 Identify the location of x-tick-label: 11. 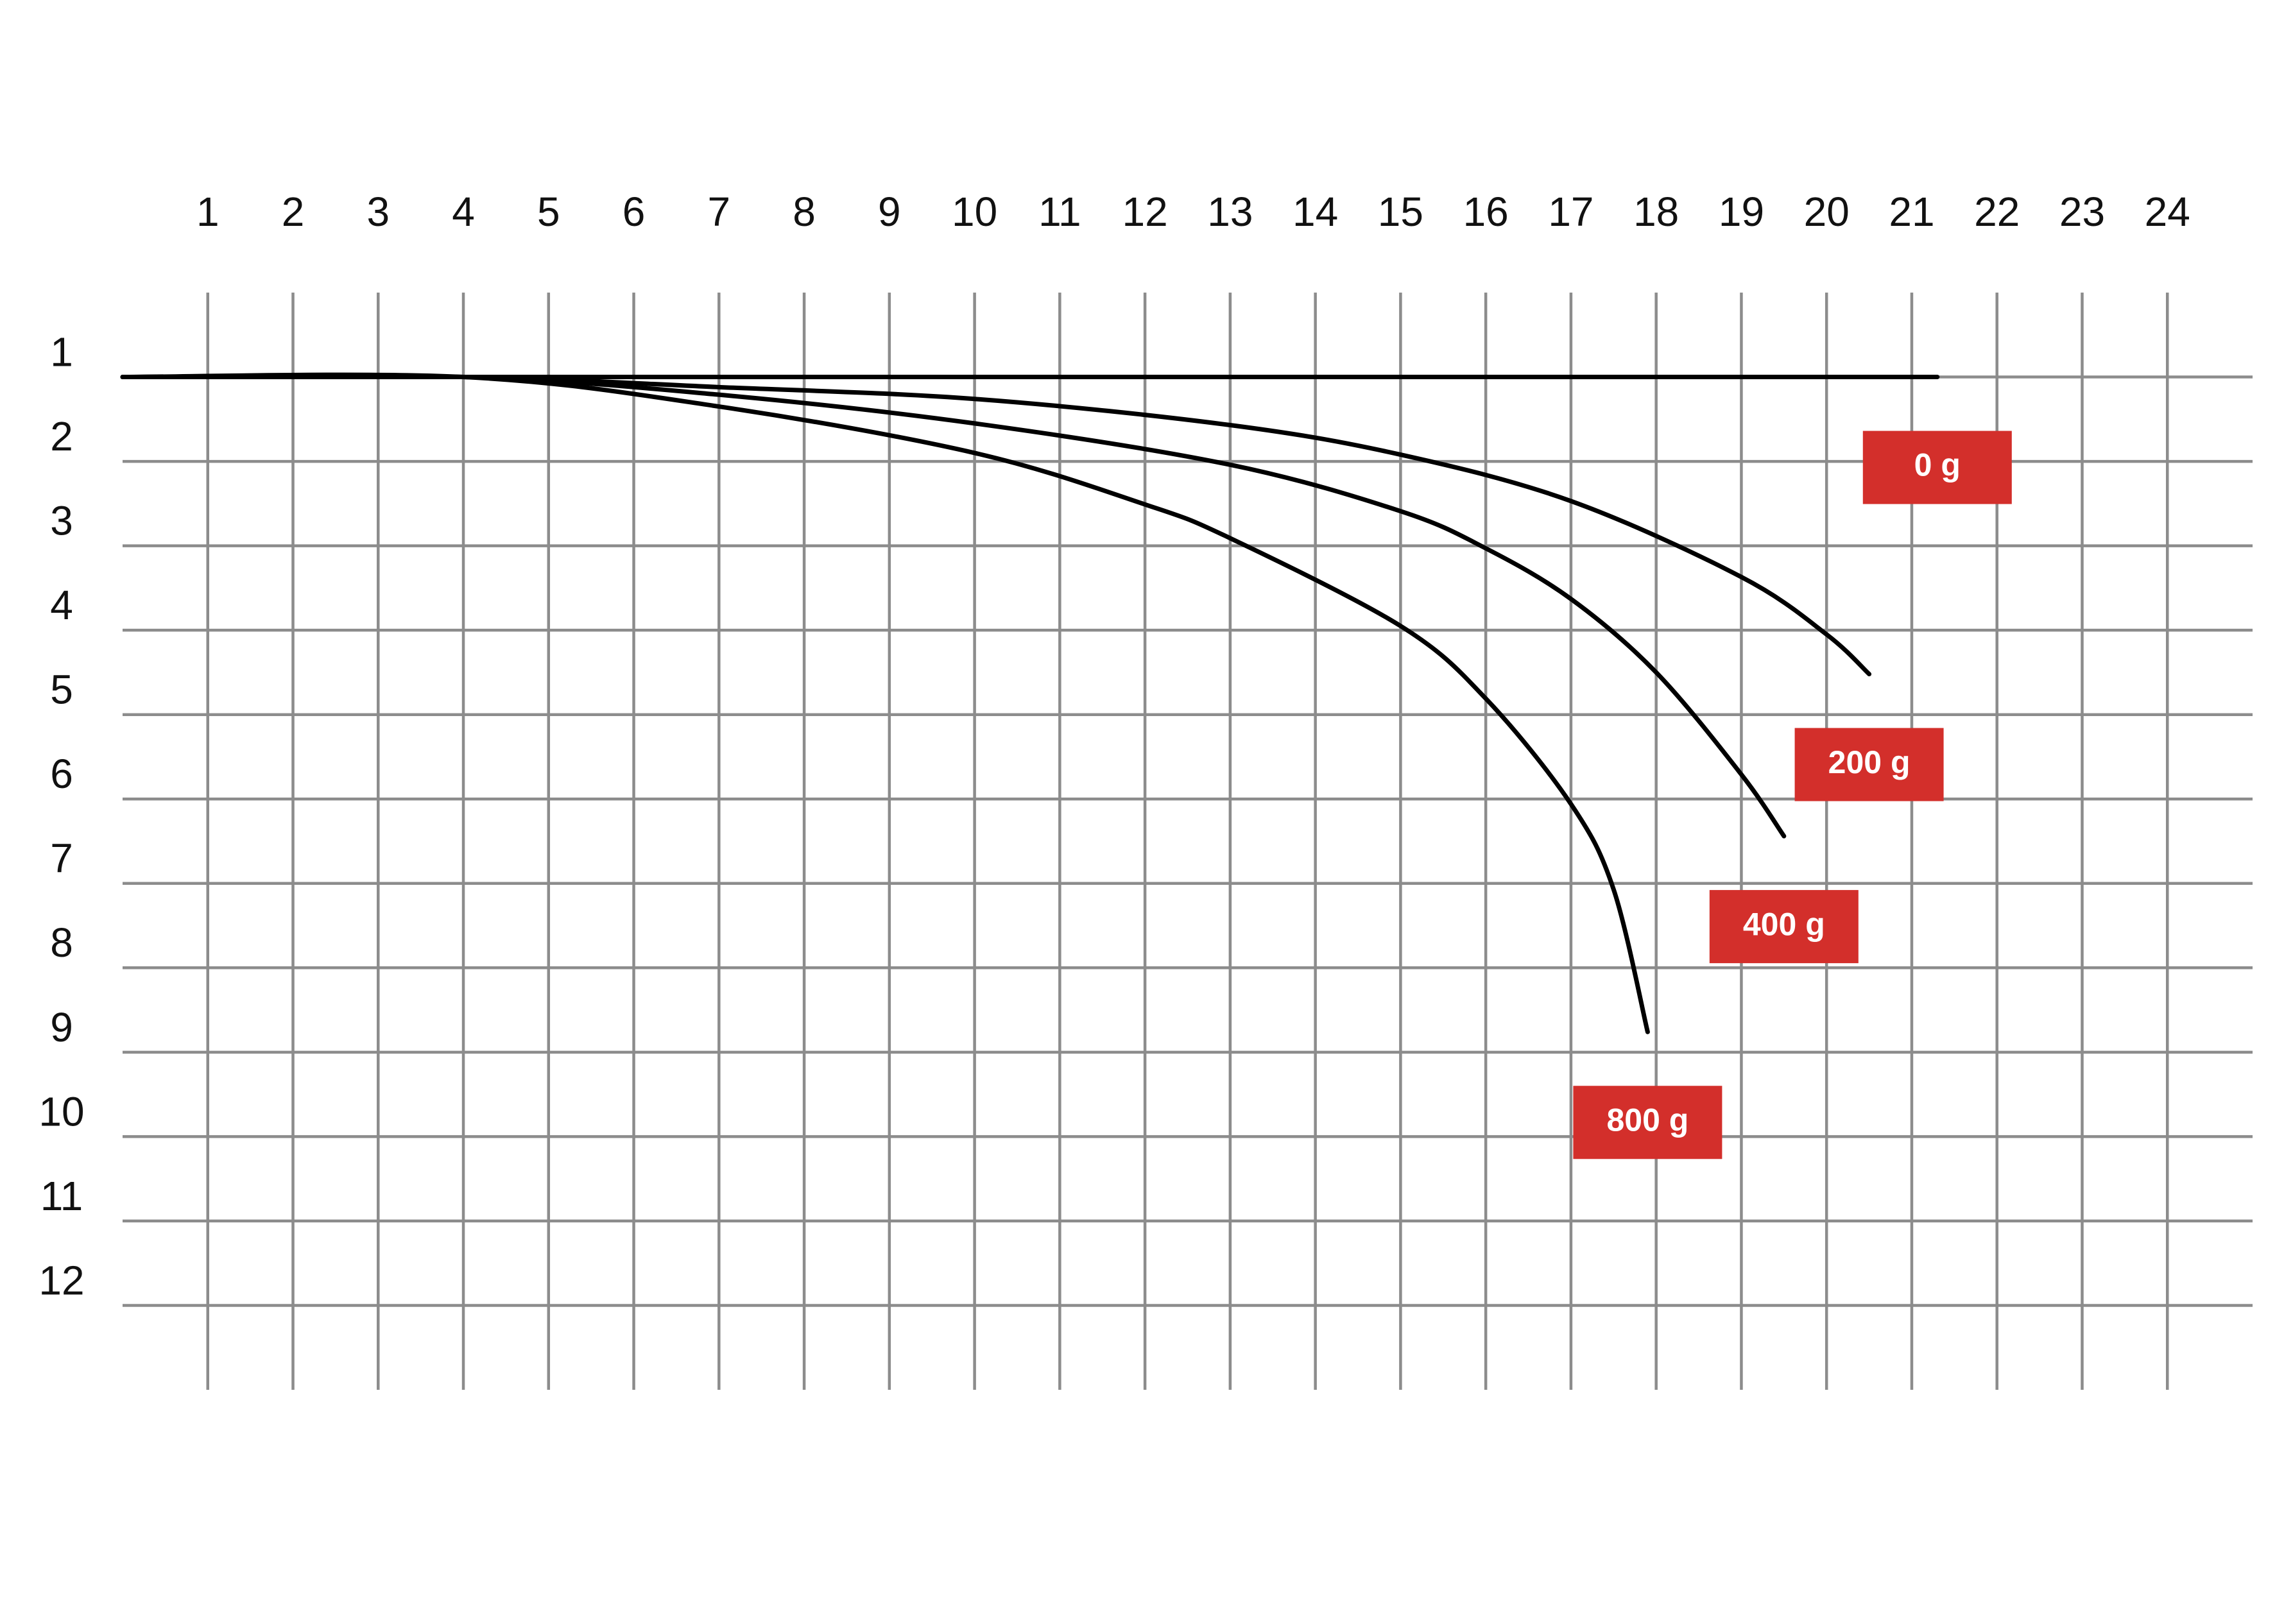
(1059, 212).